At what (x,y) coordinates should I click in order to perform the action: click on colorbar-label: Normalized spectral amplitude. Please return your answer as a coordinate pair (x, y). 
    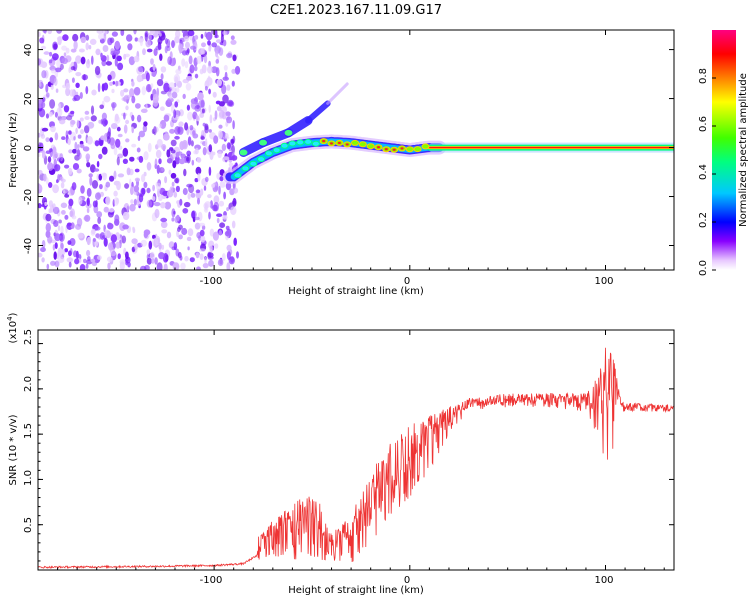
    Looking at the image, I should click on (743, 150).